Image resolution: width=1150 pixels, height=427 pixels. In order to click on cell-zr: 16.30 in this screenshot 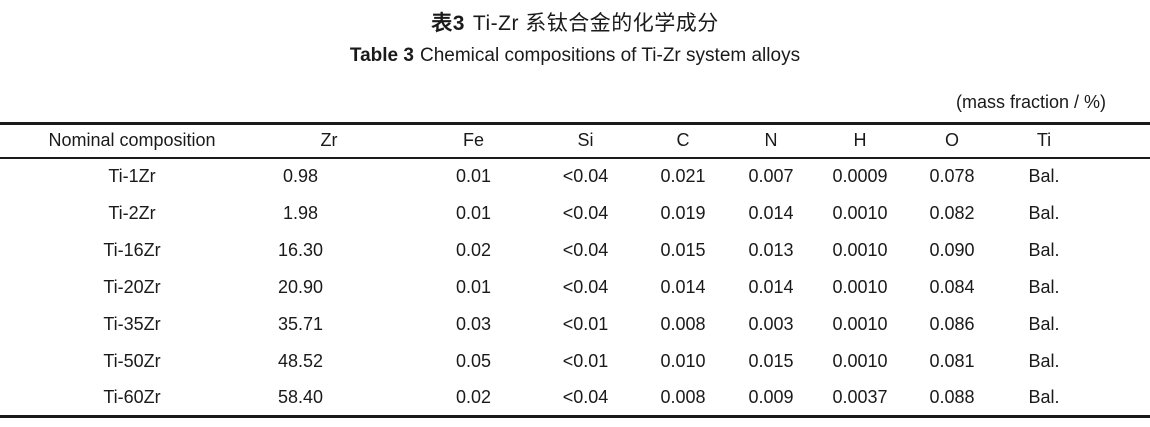, I will do `click(300, 249)`.